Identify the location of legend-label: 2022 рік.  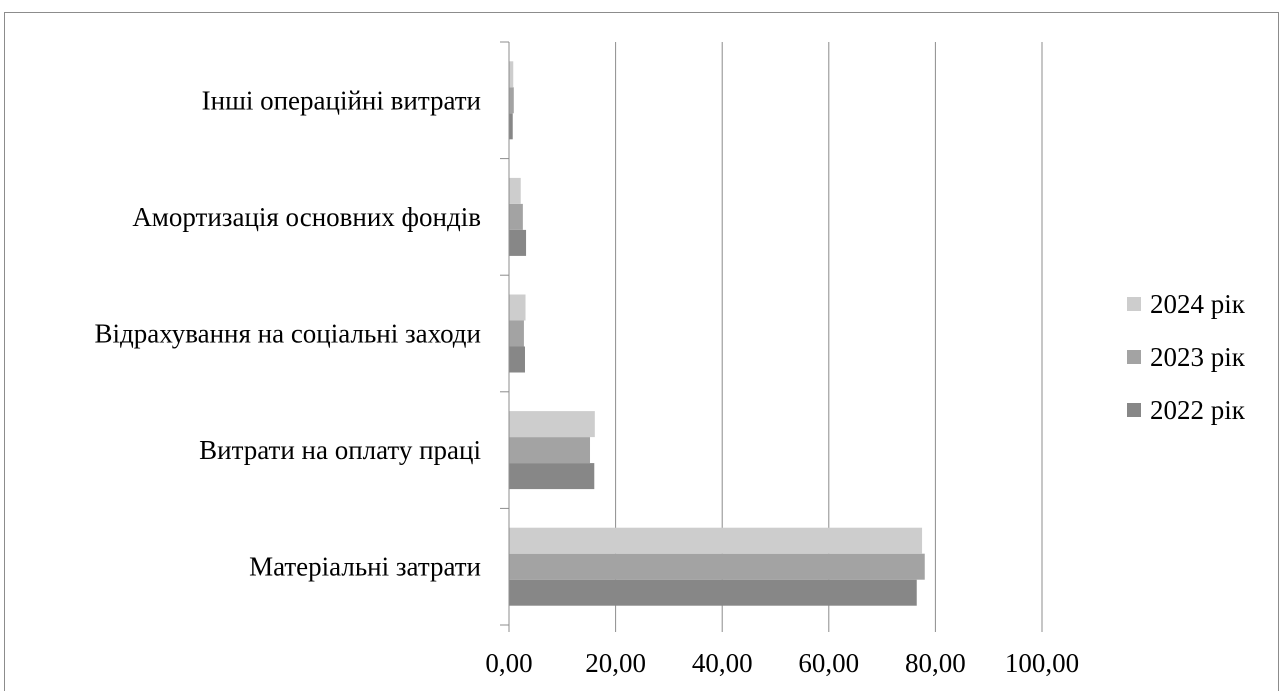
(1198, 410).